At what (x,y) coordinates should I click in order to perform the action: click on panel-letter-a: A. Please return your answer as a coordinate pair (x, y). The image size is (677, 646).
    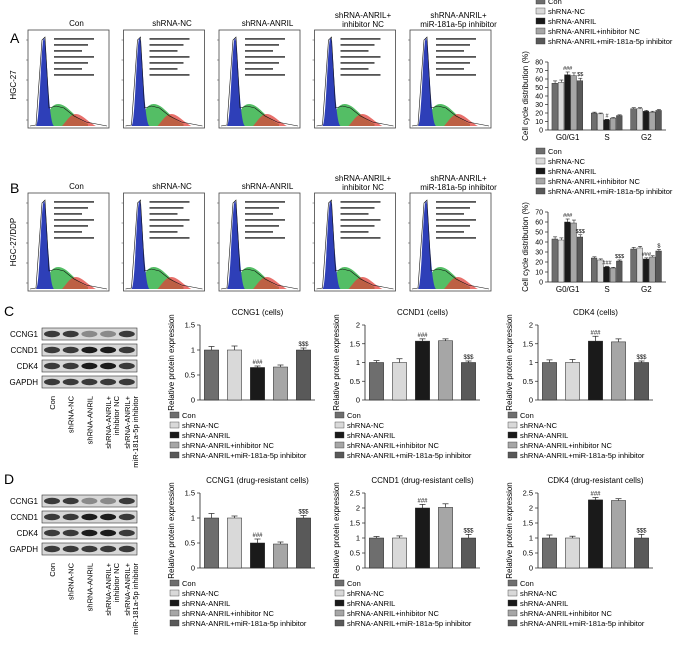
    Looking at the image, I should click on (15, 38).